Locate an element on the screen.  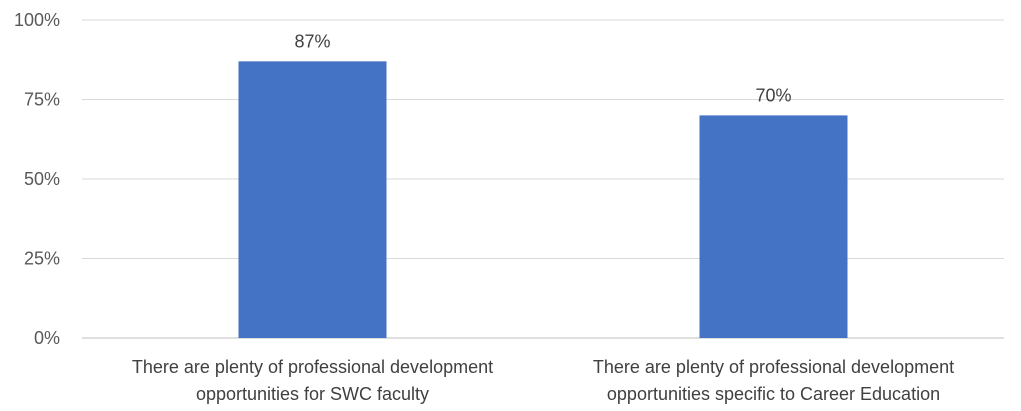
y-axis-tick-labels: 0% 25% 50% 75% 100% is located at coordinates (37, 179).